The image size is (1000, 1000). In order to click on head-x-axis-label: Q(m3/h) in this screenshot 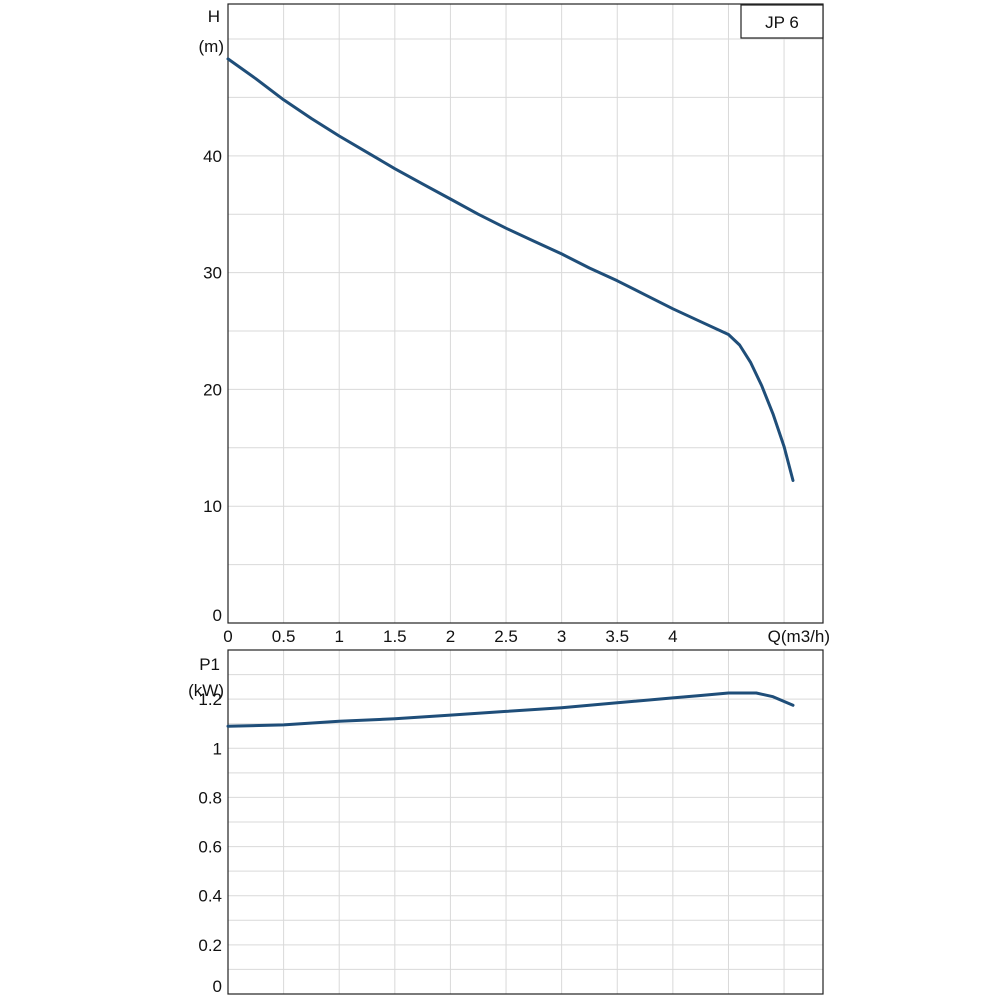, I will do `click(799, 636)`.